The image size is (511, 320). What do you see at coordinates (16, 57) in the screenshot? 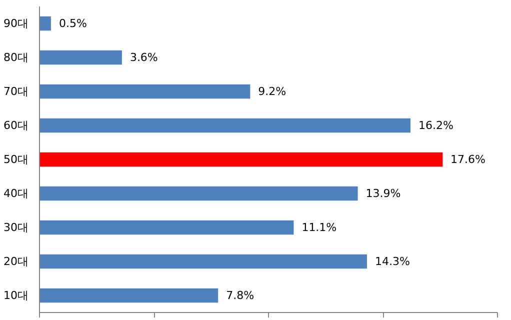
I see `y-tick-label: 80대` at bounding box center [16, 57].